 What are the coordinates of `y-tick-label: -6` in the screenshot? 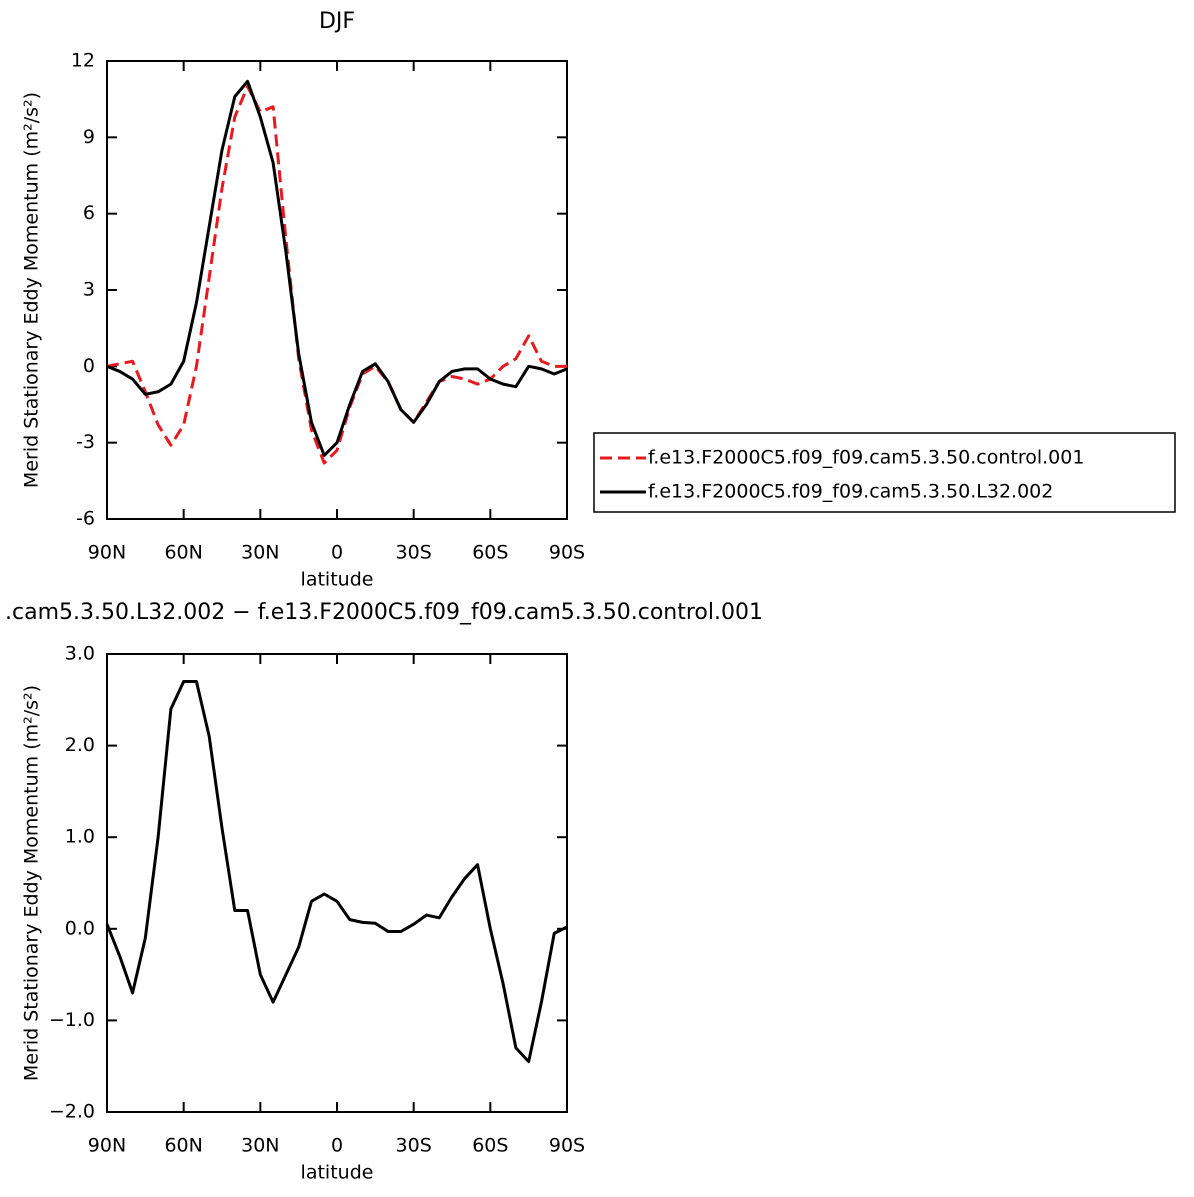 It's located at (85, 519).